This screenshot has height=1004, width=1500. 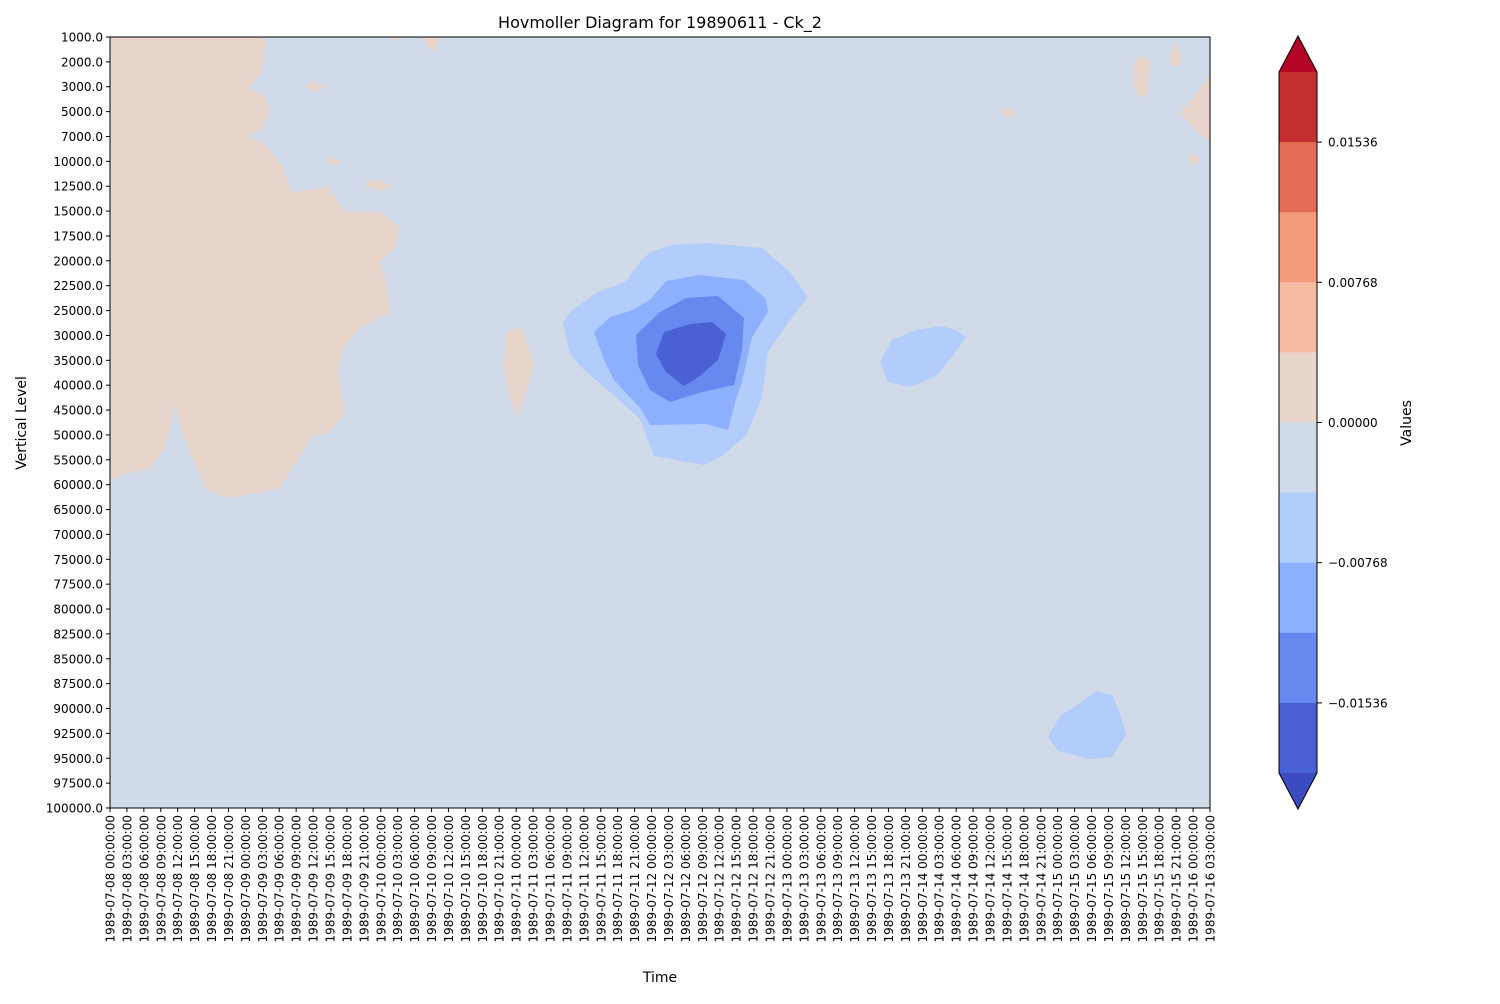 I want to click on x-tick-label: 1989-07-10 03:00:00, so click(x=398, y=878).